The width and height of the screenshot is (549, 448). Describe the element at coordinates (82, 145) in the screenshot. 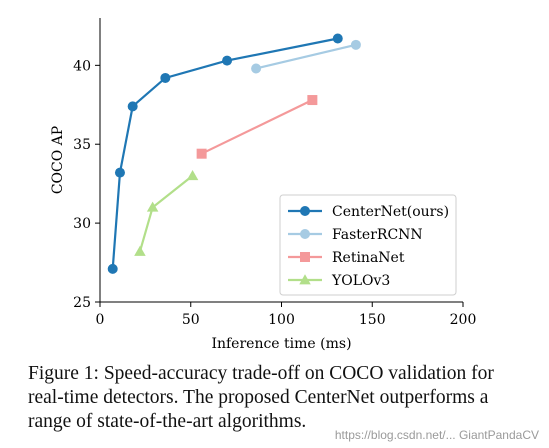

I see `y-tick-label: 35` at that location.